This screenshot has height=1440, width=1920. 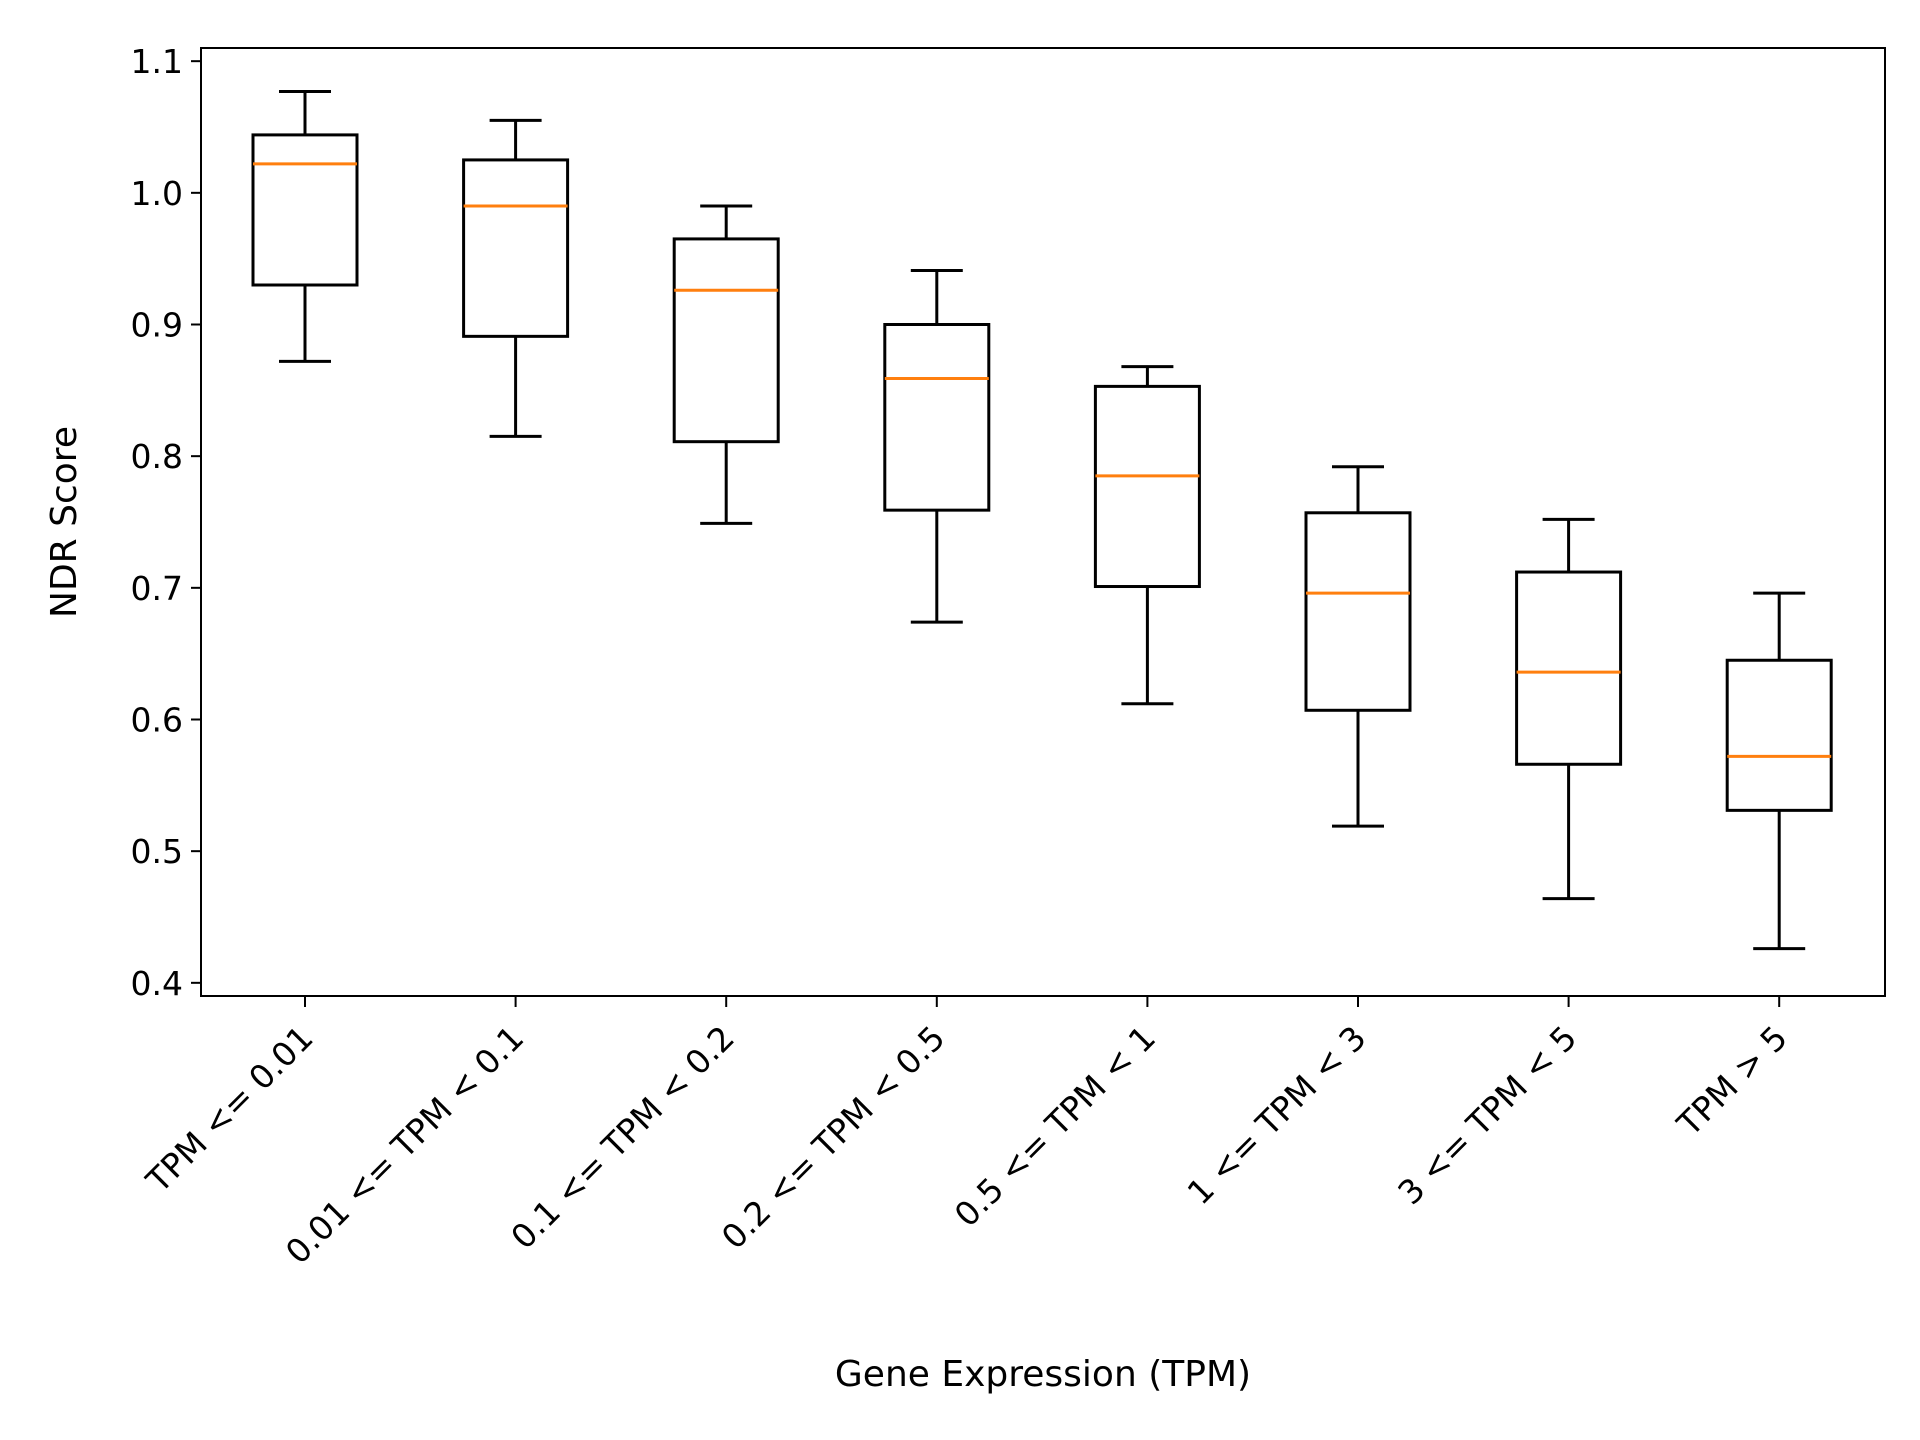 What do you see at coordinates (229, 1109) in the screenshot?
I see `x-tick-label: TPM <= 0.01` at bounding box center [229, 1109].